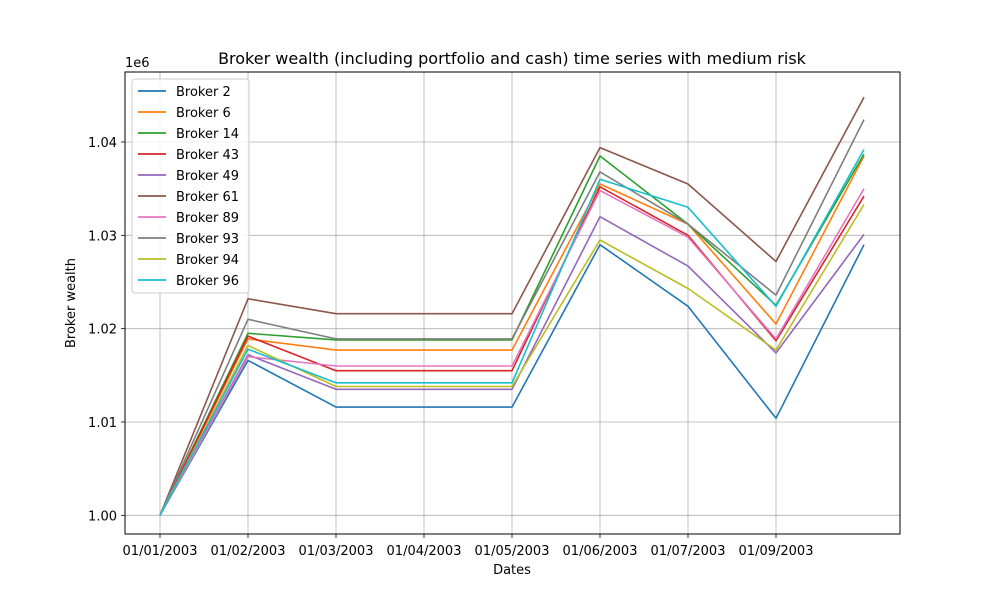 This screenshot has height=600, width=1000. Describe the element at coordinates (207, 197) in the screenshot. I see `legend-label-broker-61: Broker 61` at that location.